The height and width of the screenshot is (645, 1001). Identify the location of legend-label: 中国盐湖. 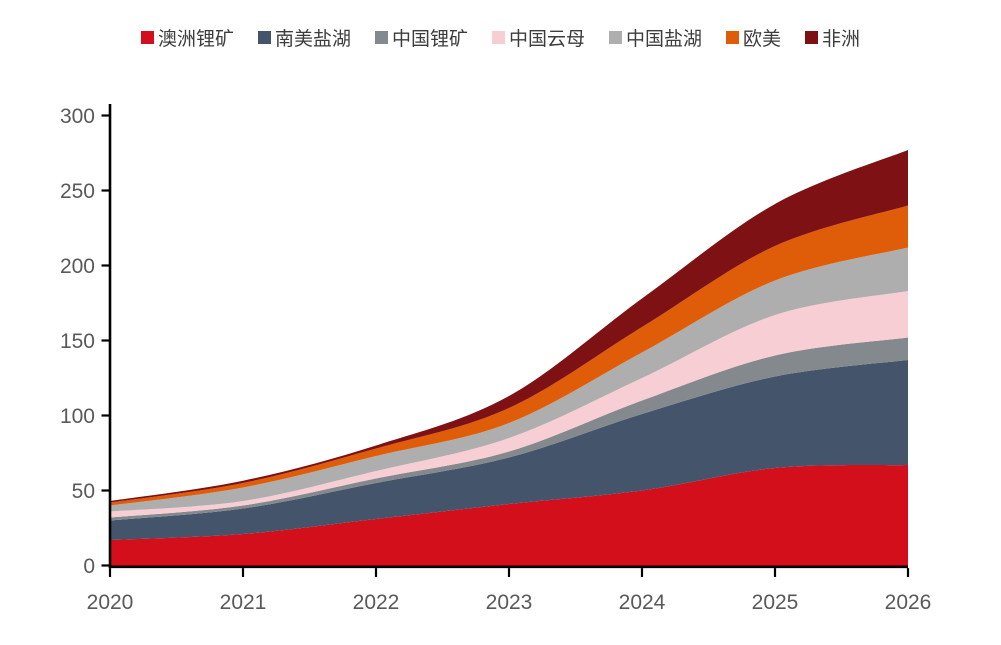
(664, 39).